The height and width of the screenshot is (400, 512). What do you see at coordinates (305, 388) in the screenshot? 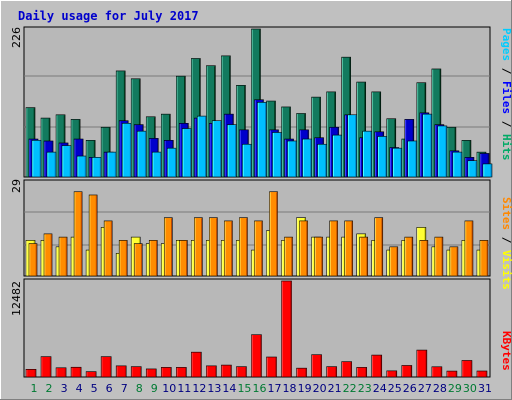
I see `day-label-19: 19` at bounding box center [305, 388].